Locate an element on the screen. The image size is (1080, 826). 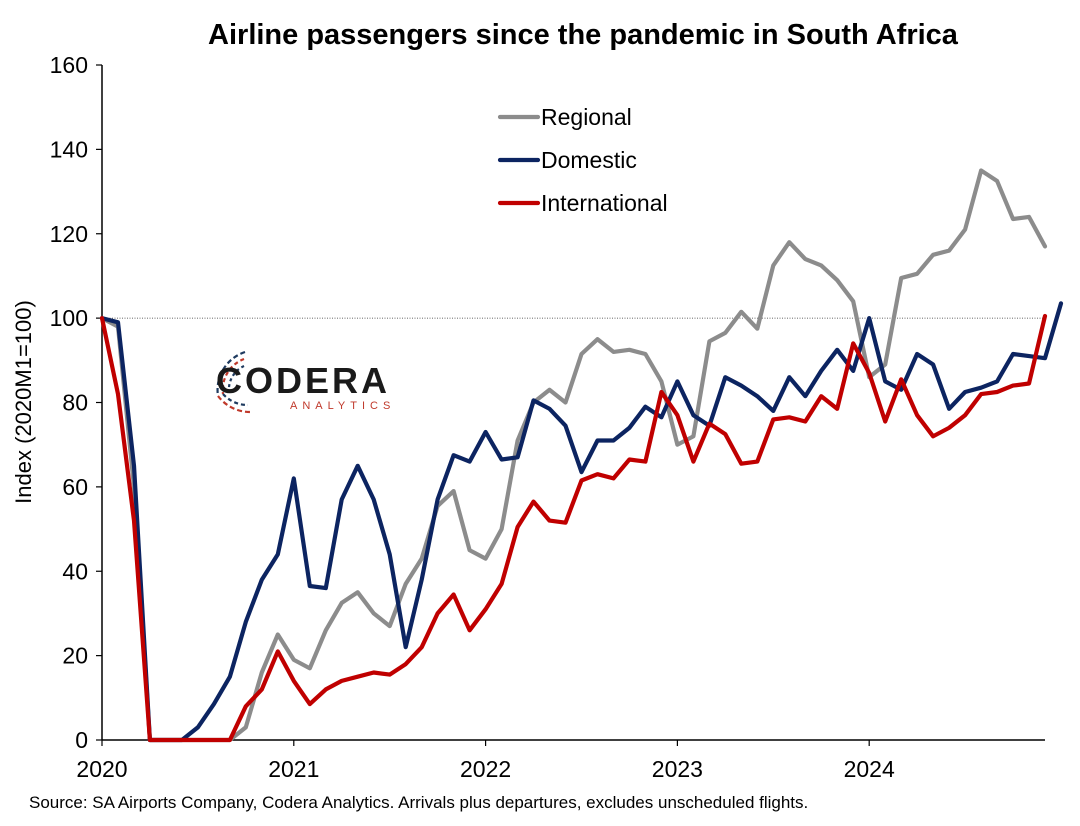
y-tick-label: 0 is located at coordinates (81, 740).